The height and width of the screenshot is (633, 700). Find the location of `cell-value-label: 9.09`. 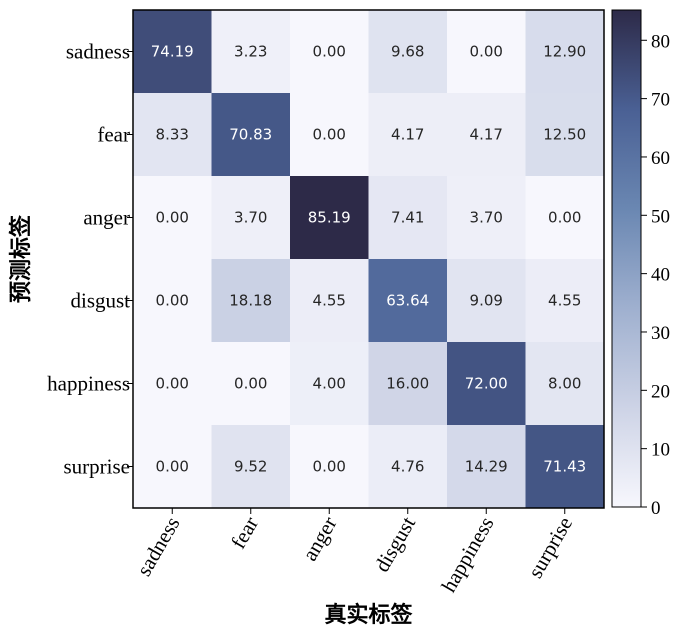

cell-value-label: 9.09 is located at coordinates (486, 301).